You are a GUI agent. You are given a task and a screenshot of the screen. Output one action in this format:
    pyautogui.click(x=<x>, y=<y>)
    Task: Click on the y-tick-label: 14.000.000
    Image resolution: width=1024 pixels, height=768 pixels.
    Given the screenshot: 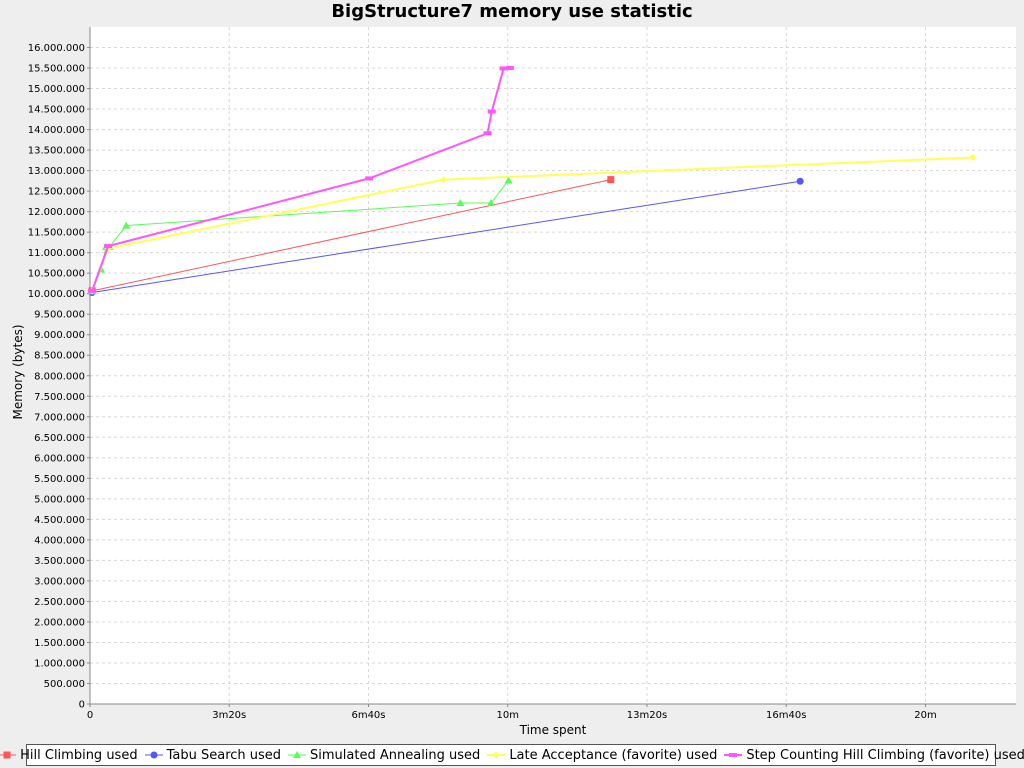 What is the action you would take?
    pyautogui.click(x=56, y=130)
    